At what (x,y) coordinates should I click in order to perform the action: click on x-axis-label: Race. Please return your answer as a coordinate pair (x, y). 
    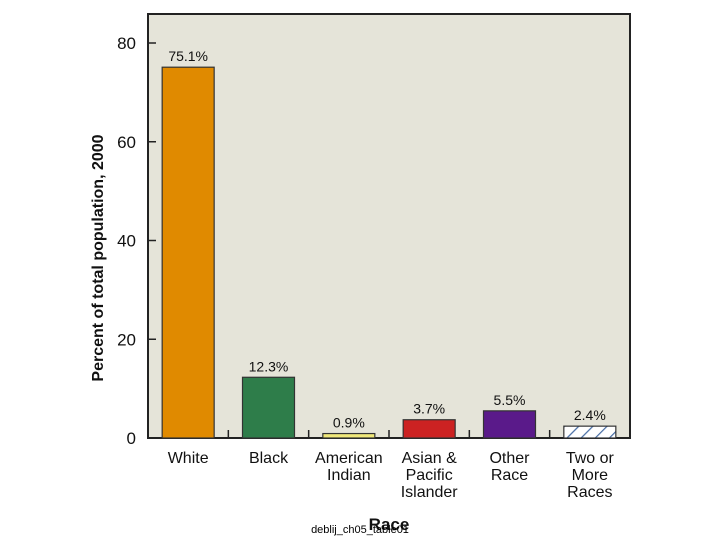
    Looking at the image, I should click on (389, 524).